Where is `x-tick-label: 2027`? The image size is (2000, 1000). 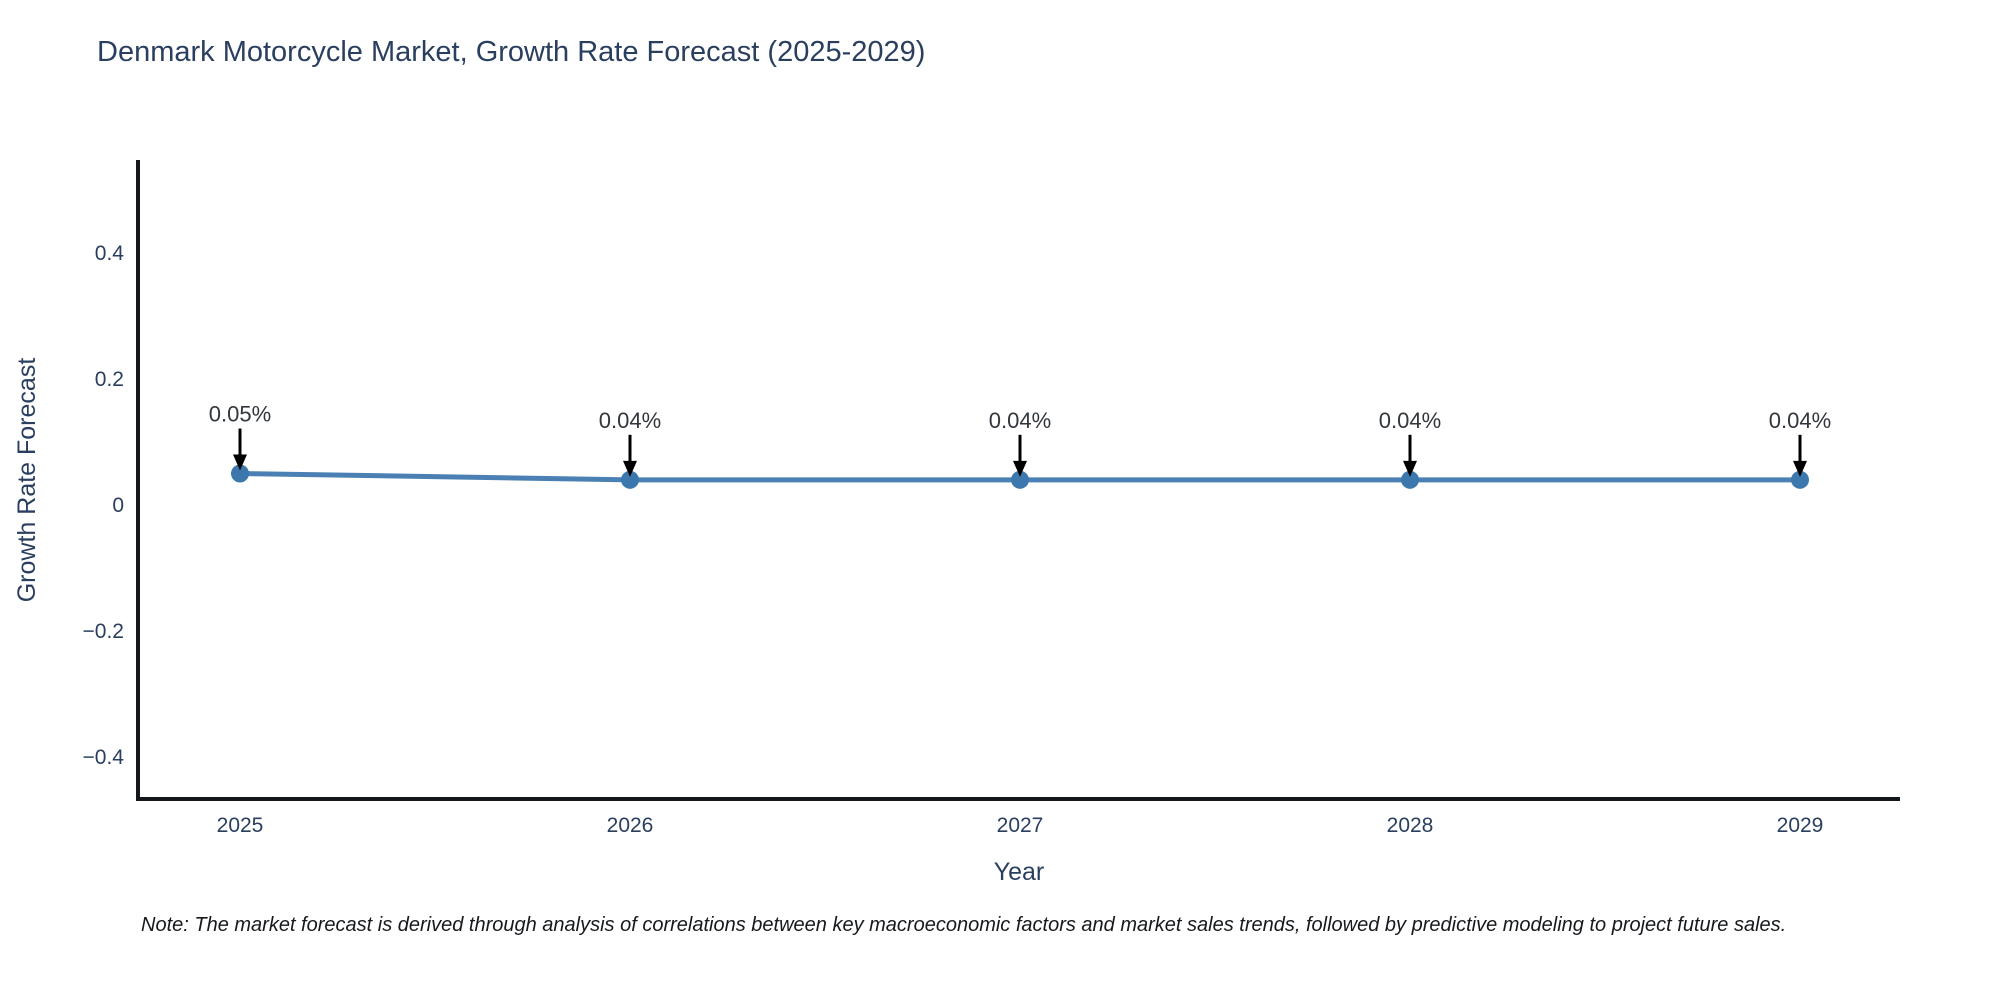 x-tick-label: 2027 is located at coordinates (1020, 825).